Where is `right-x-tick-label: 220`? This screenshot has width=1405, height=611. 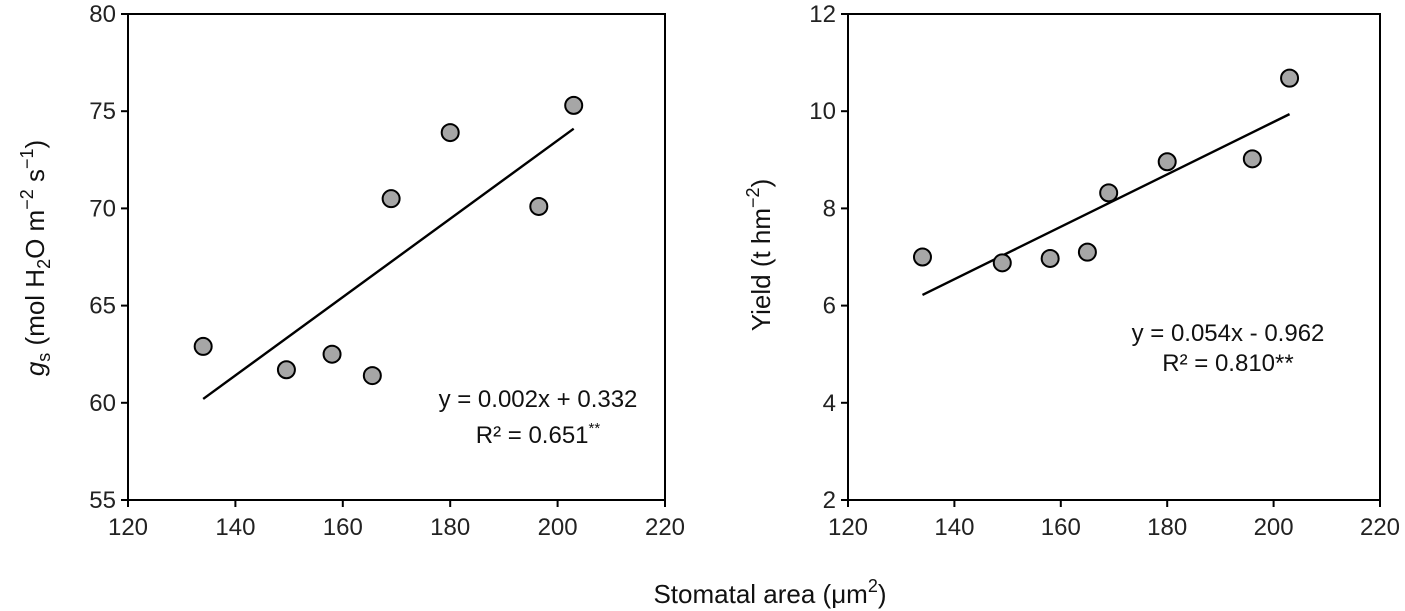
right-x-tick-label: 220 is located at coordinates (1380, 527).